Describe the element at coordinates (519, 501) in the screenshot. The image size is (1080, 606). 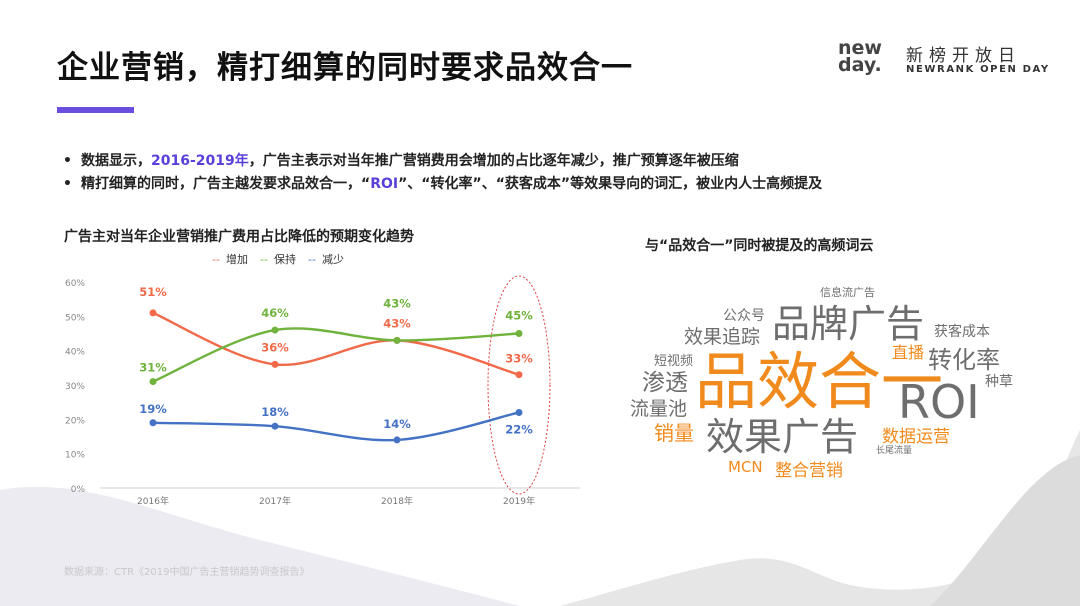
I see `x-tick-label: 2019年` at that location.